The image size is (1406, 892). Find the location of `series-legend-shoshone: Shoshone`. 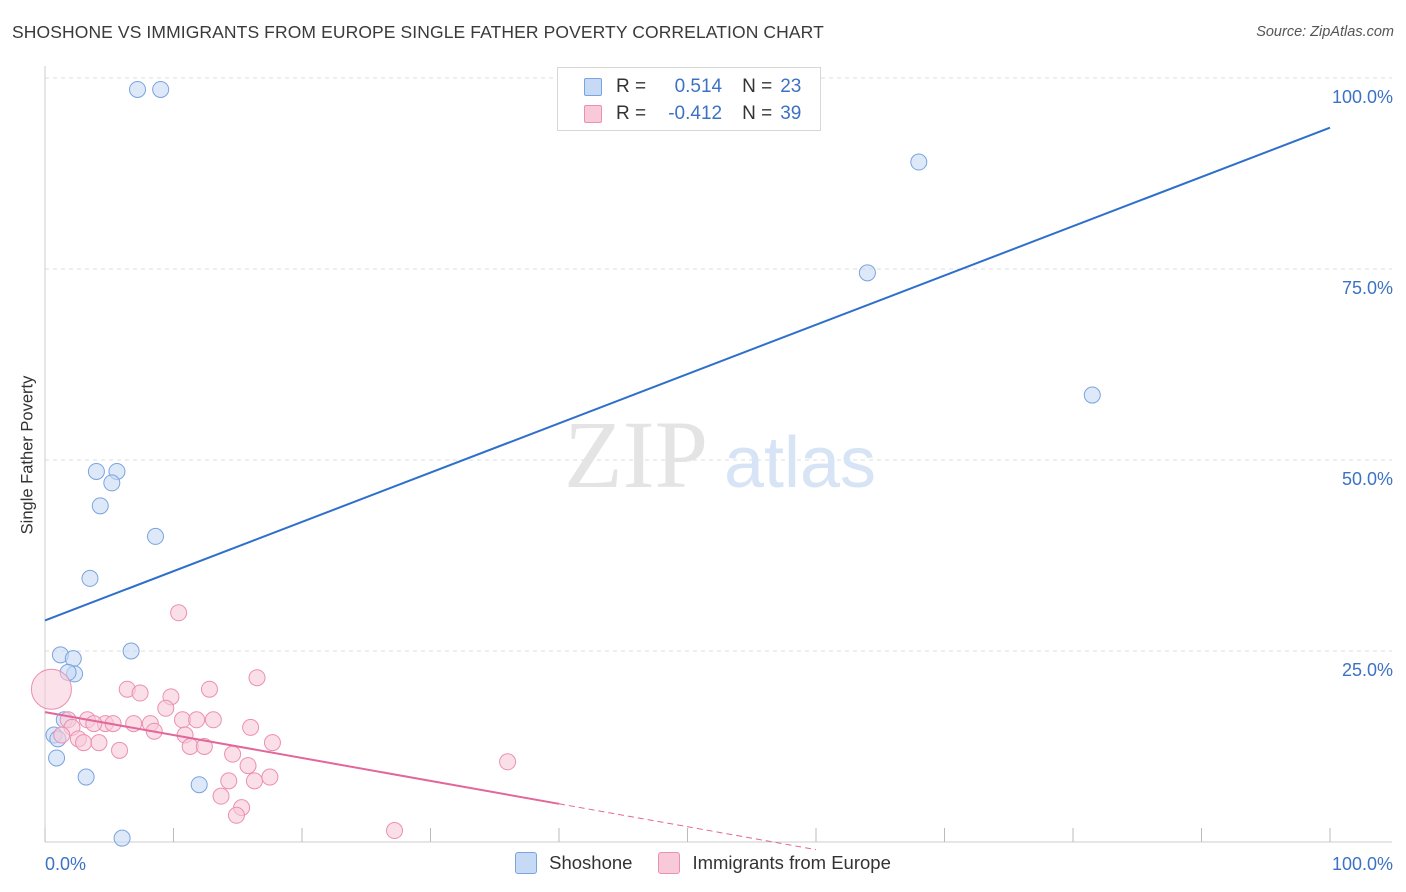

series-legend-shoshone: Shoshone is located at coordinates (573, 863).